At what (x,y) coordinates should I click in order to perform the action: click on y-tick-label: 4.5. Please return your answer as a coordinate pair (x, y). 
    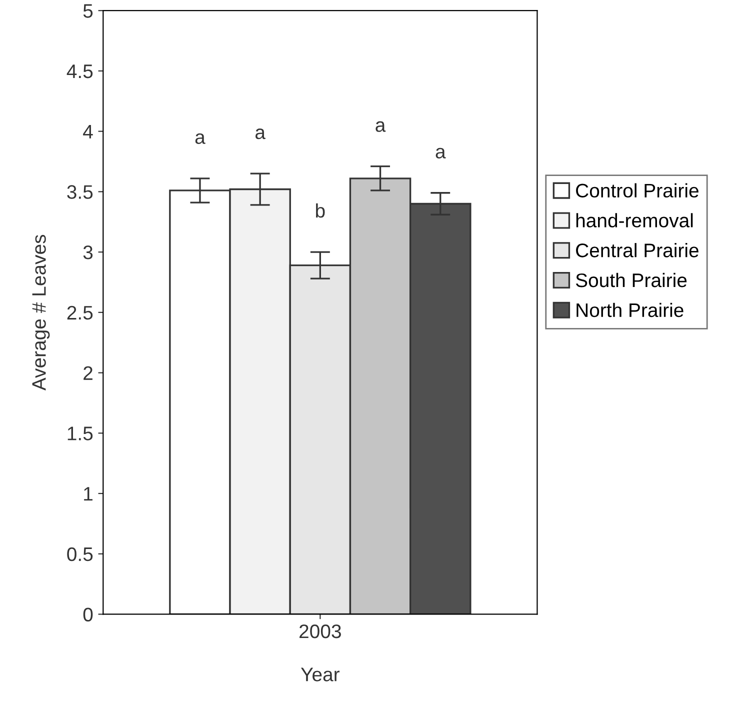
    Looking at the image, I should click on (79, 71).